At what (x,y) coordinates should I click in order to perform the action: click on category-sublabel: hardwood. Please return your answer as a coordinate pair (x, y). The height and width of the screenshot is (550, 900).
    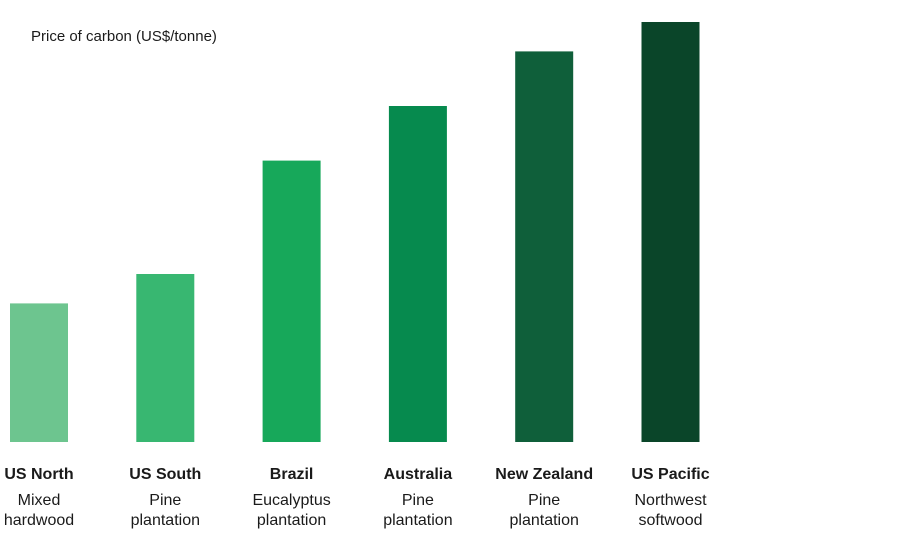
    Looking at the image, I should click on (39, 520).